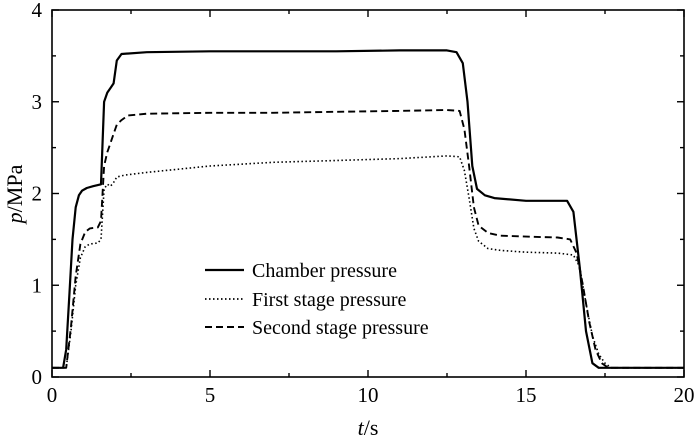 The height and width of the screenshot is (441, 700). Describe the element at coordinates (52, 395) in the screenshot. I see `x-tick-label: 0` at that location.